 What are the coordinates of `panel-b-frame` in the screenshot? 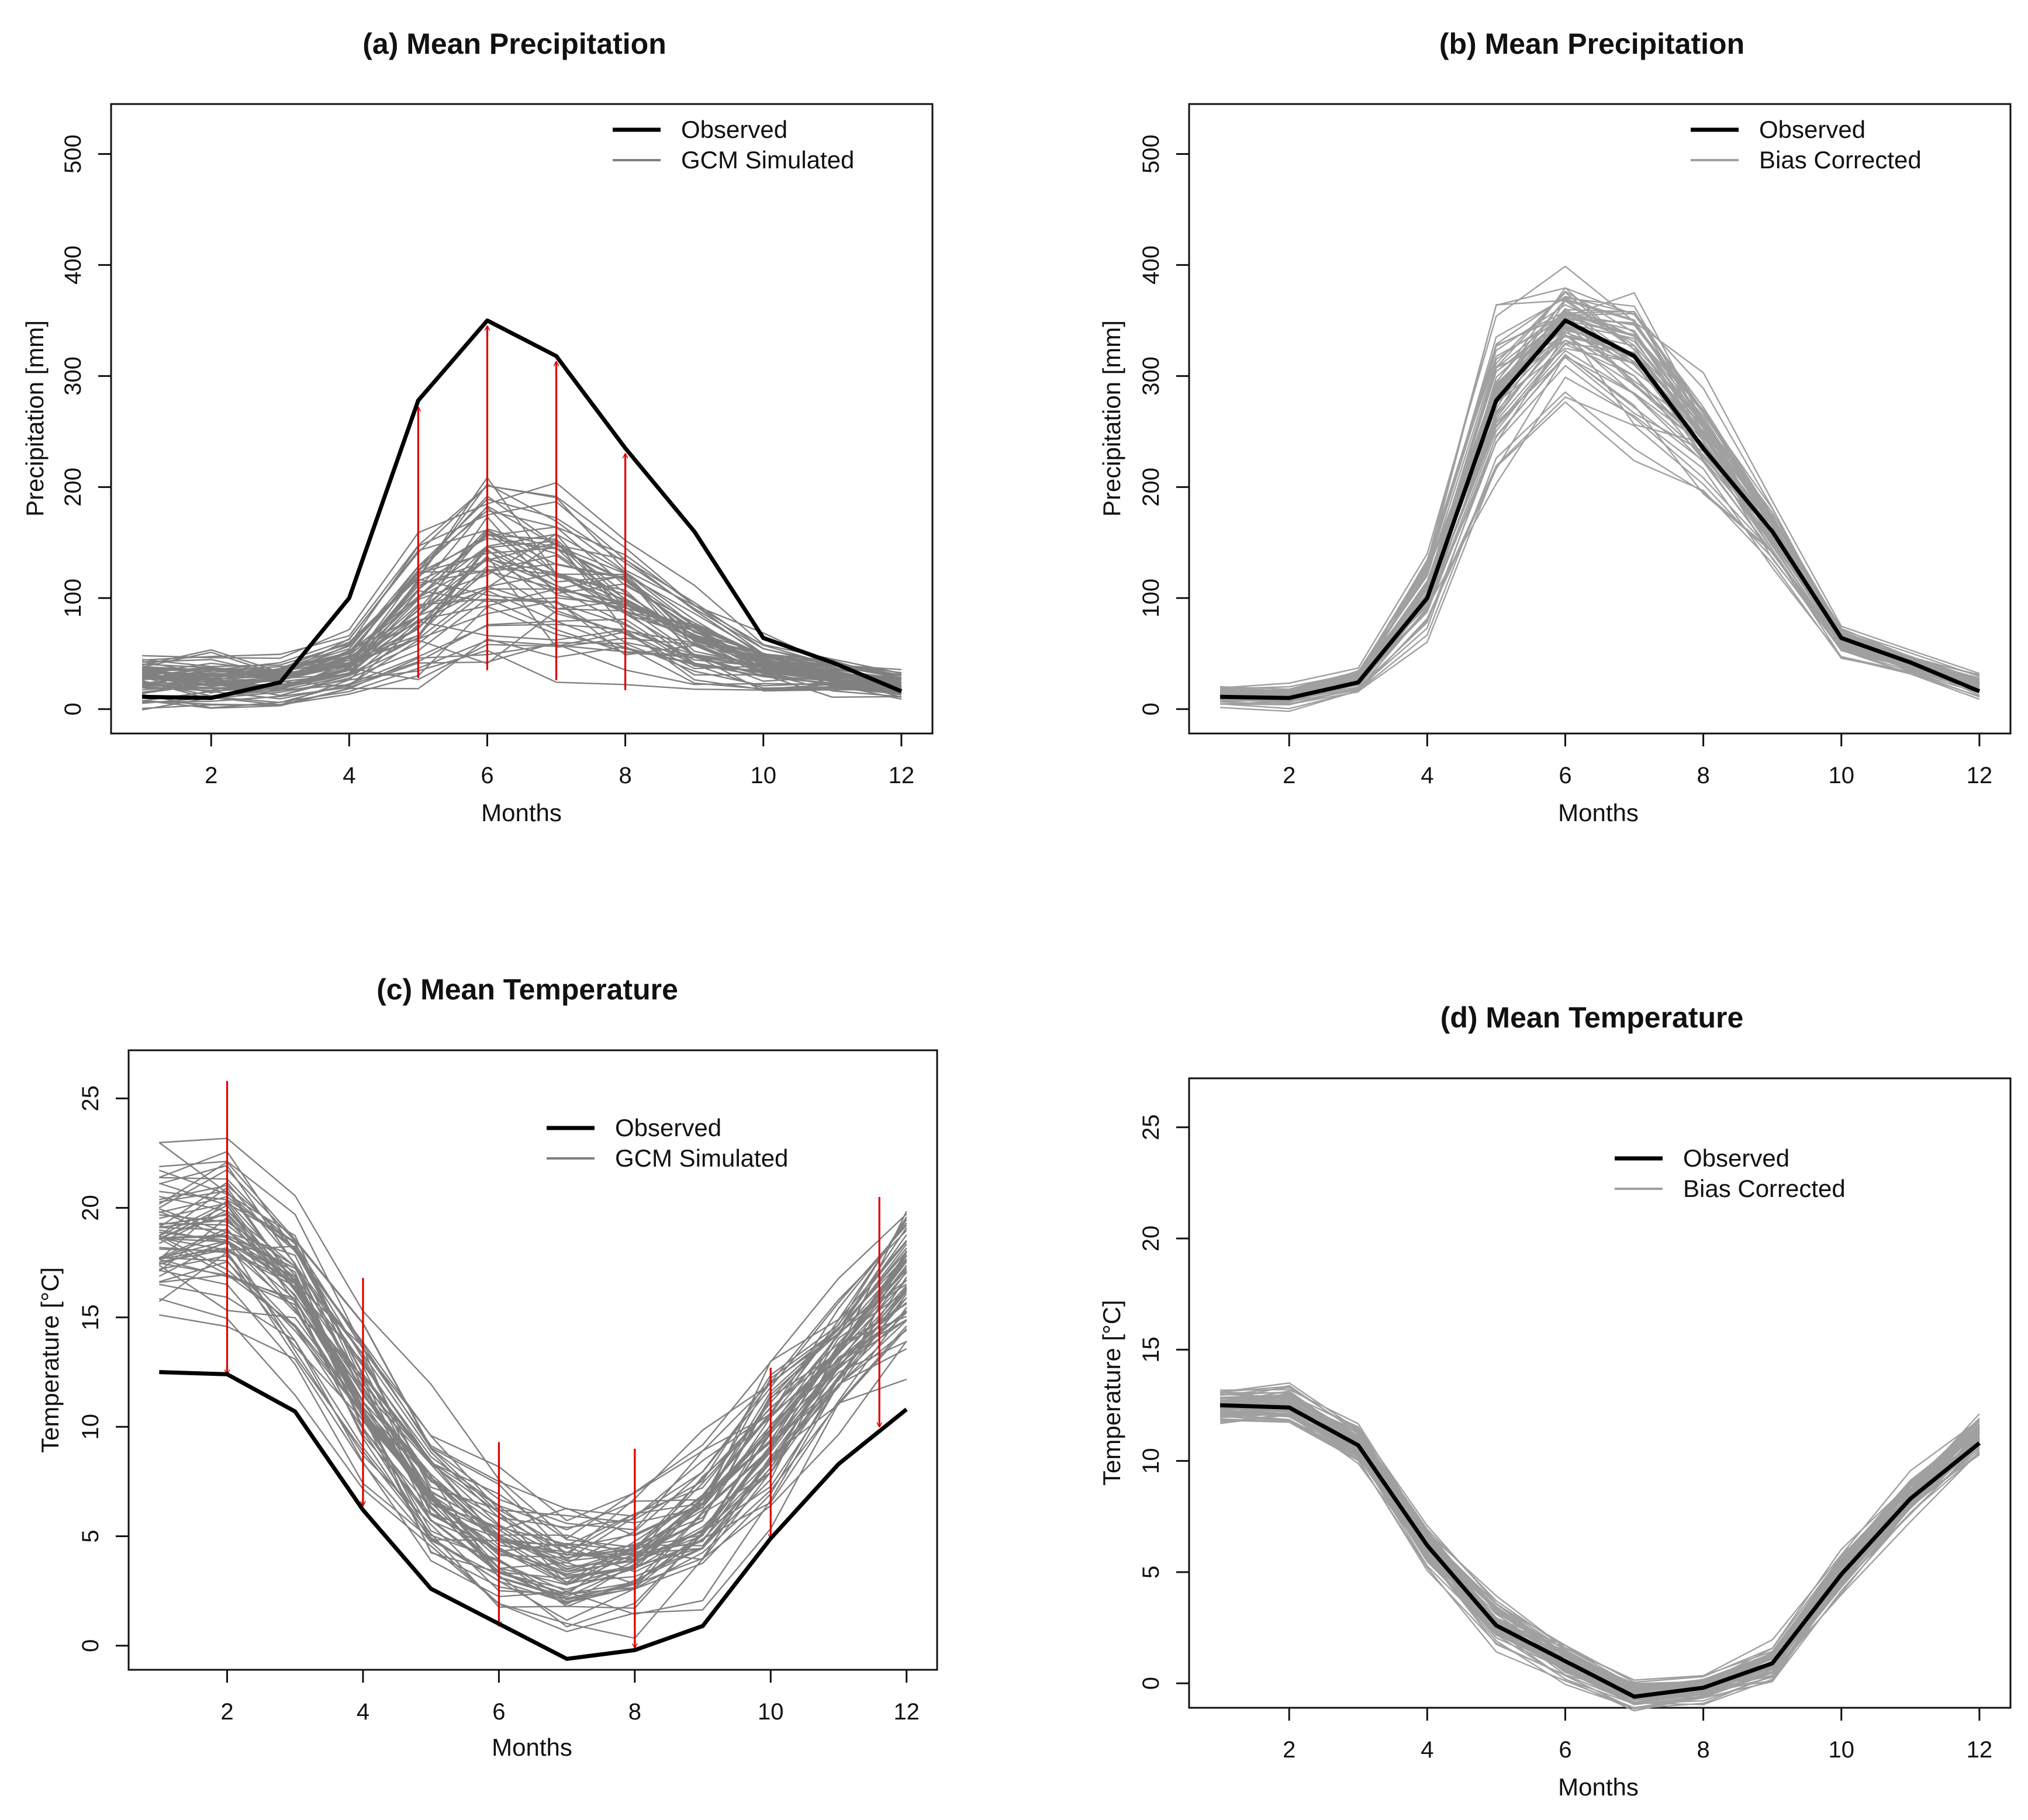 It's located at (1600, 419).